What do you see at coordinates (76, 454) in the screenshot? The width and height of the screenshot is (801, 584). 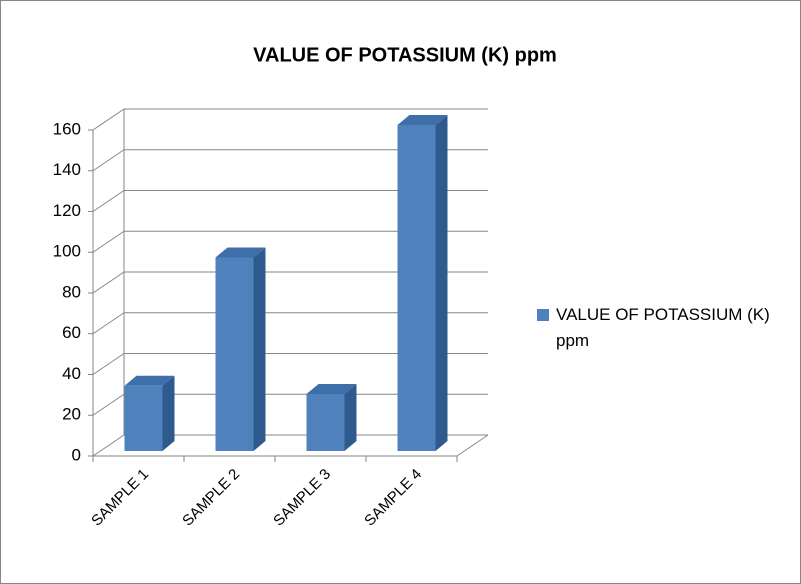 I see `y-tick-label: 0` at bounding box center [76, 454].